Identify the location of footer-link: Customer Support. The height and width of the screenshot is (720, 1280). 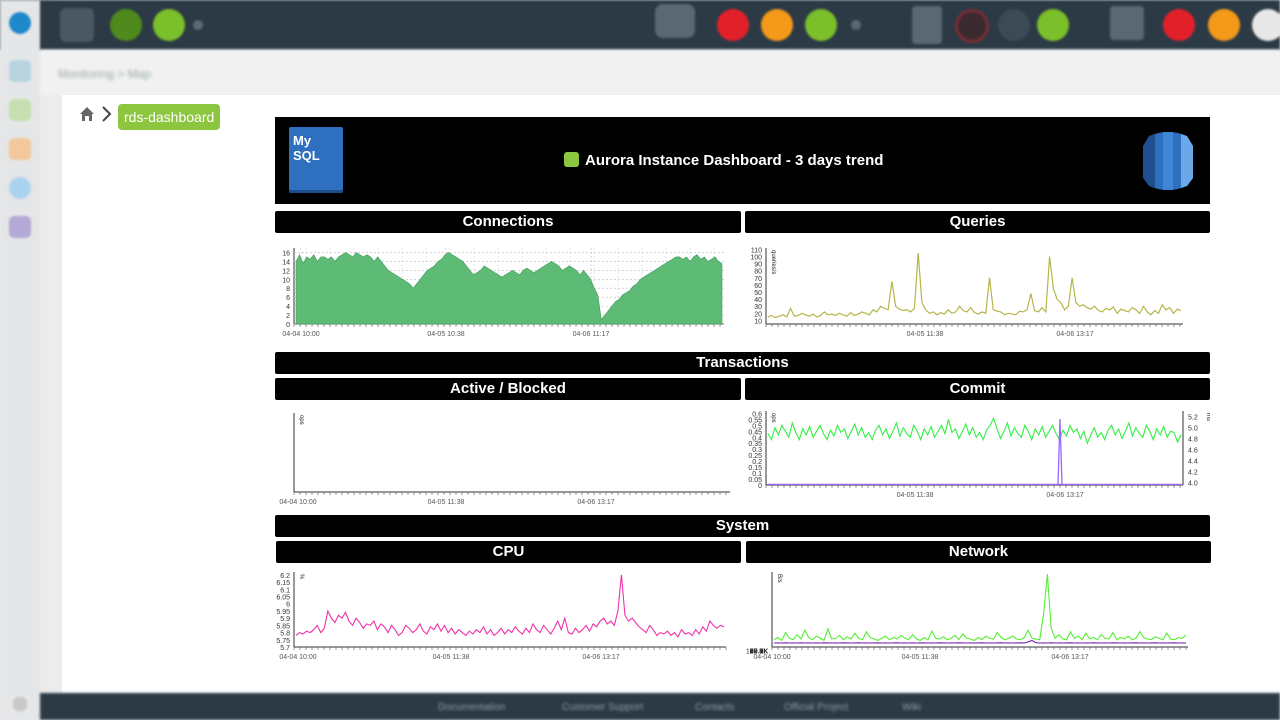
(603, 707).